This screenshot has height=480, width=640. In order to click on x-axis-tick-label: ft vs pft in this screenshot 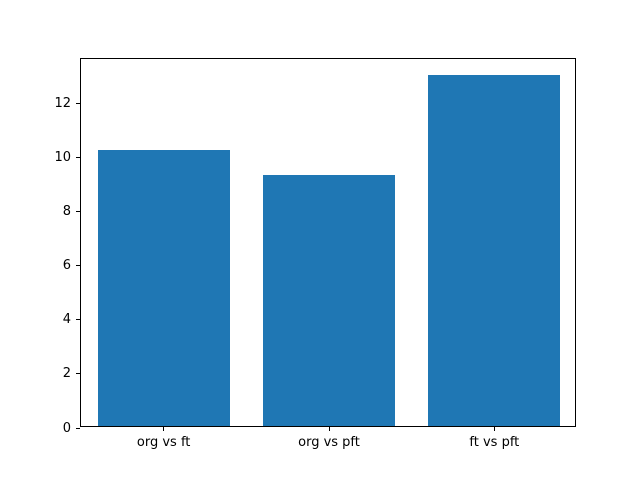, I will do `click(494, 442)`.